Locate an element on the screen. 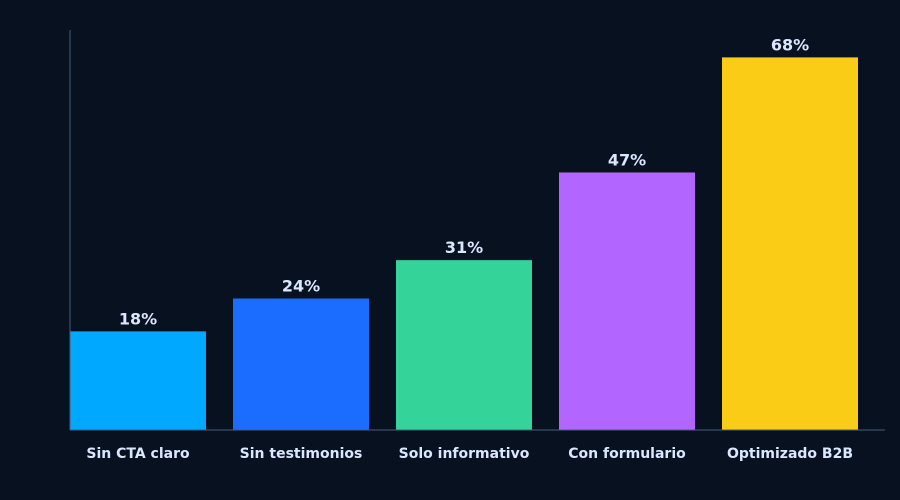 The height and width of the screenshot is (500, 900). value-label-5: 68% is located at coordinates (790, 44).